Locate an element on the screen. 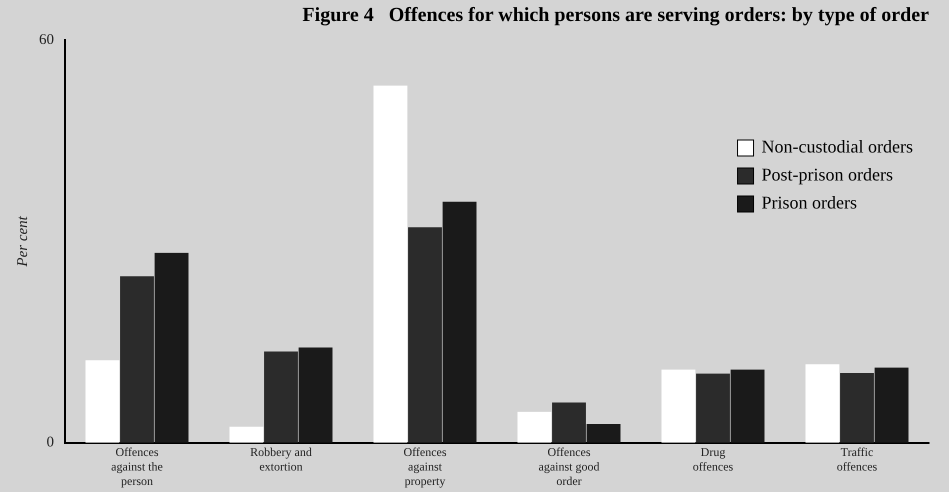 The height and width of the screenshot is (492, 949). chart-title: Figure 4 Offences for which persons are serving orders: by type of order is located at coordinates (616, 15).